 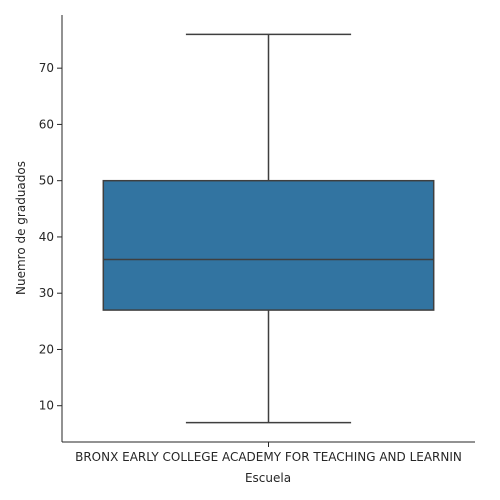 What do you see at coordinates (46, 293) in the screenshot?
I see `y-tick-label: 30` at bounding box center [46, 293].